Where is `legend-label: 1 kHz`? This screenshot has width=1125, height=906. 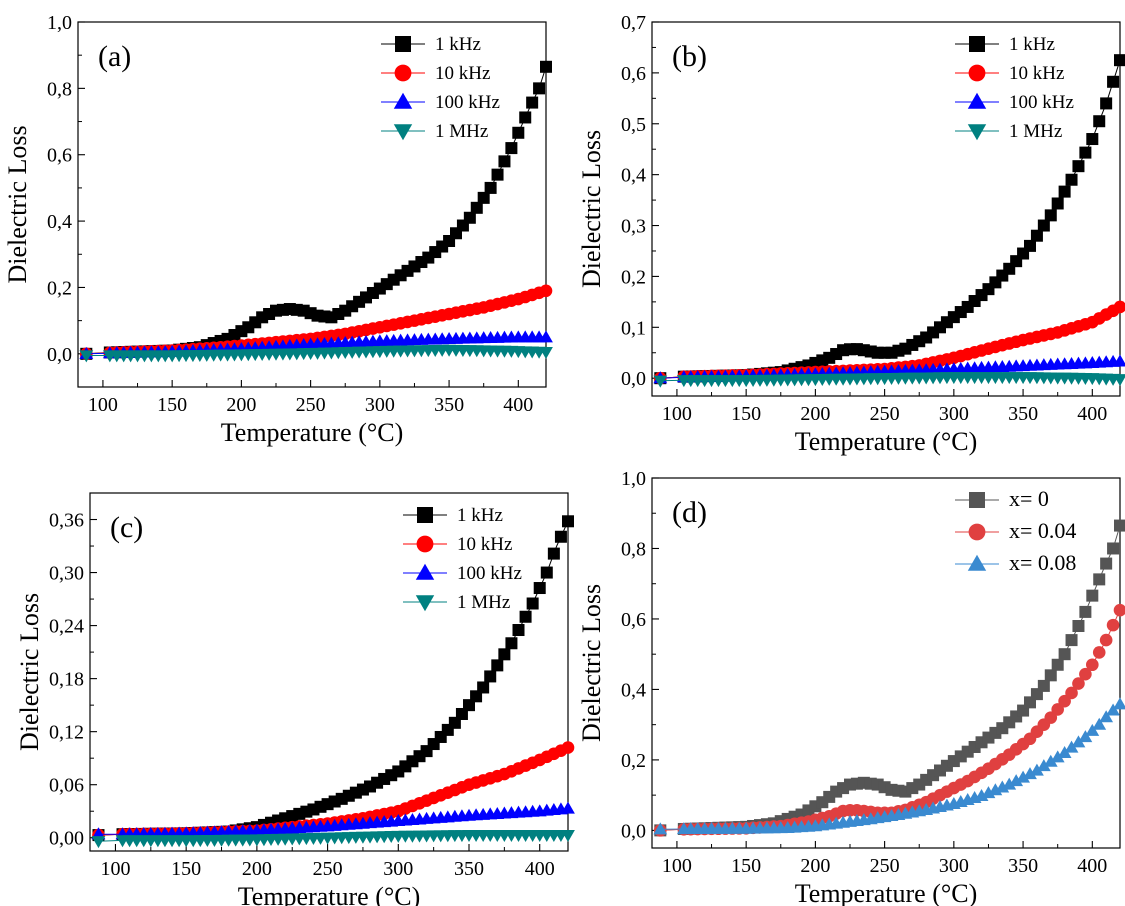
legend-label: 1 kHz is located at coordinates (480, 515).